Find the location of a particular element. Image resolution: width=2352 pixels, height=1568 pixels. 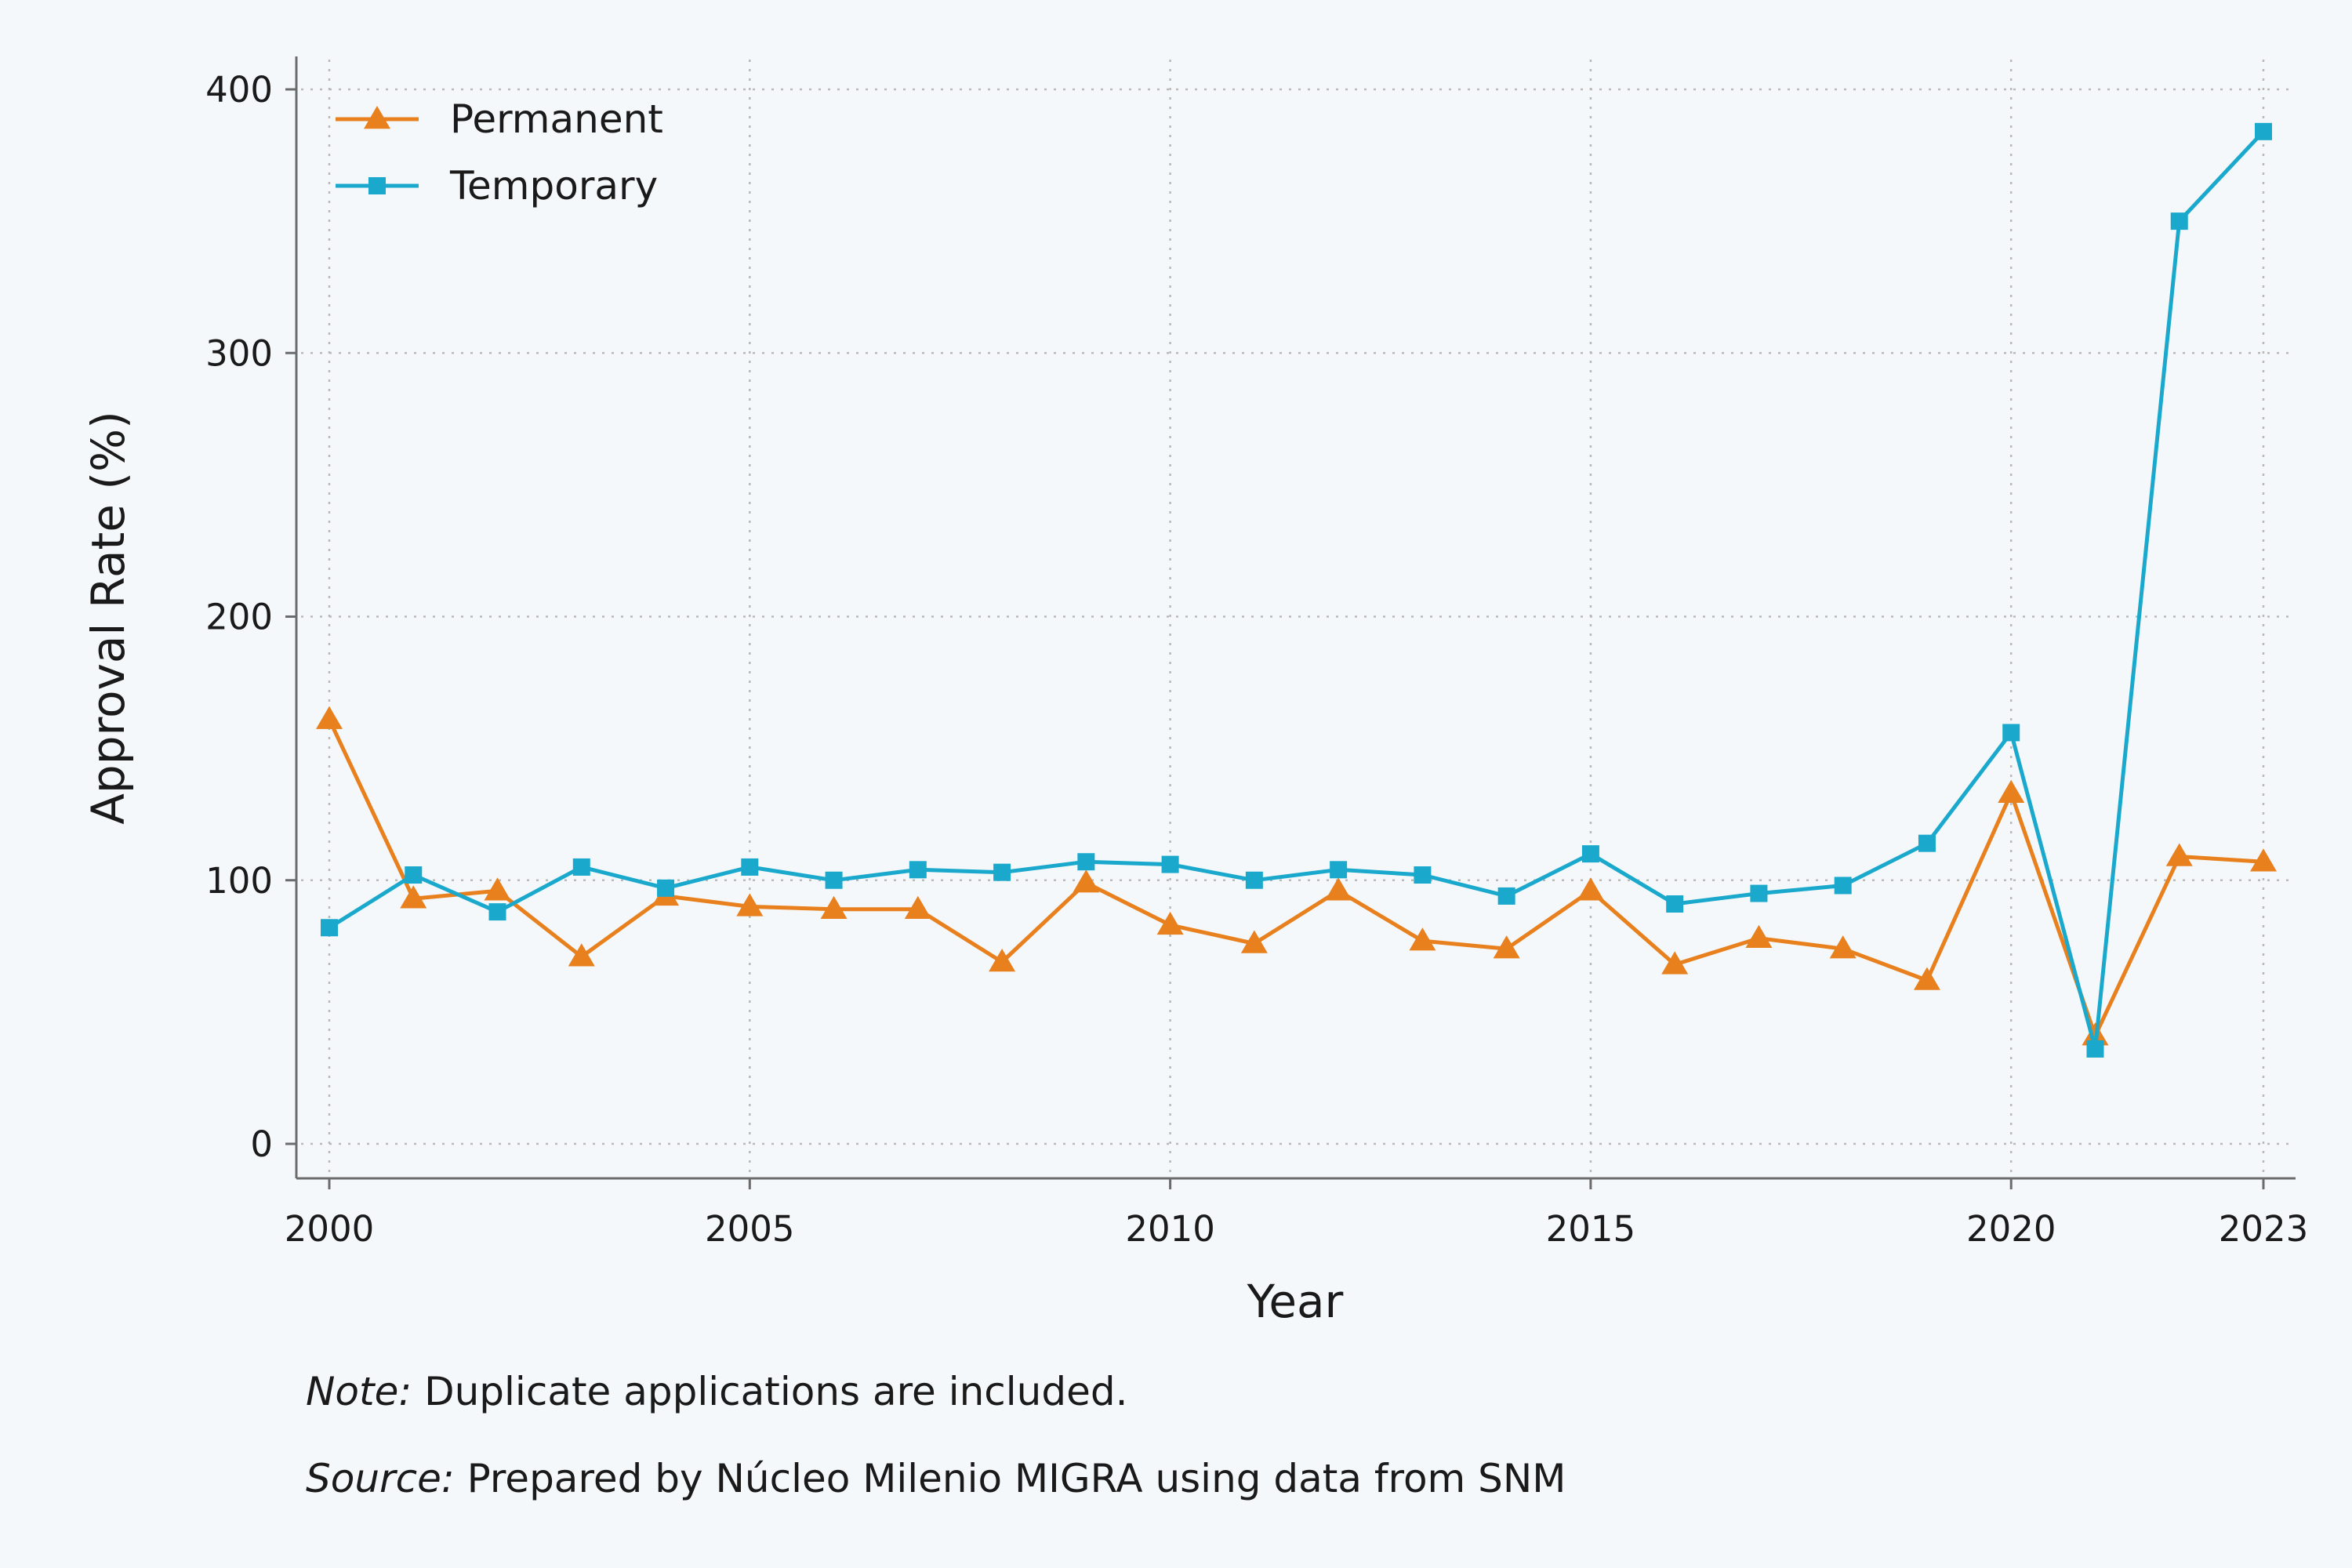

x-tick-label: 2010 is located at coordinates (1170, 1229).